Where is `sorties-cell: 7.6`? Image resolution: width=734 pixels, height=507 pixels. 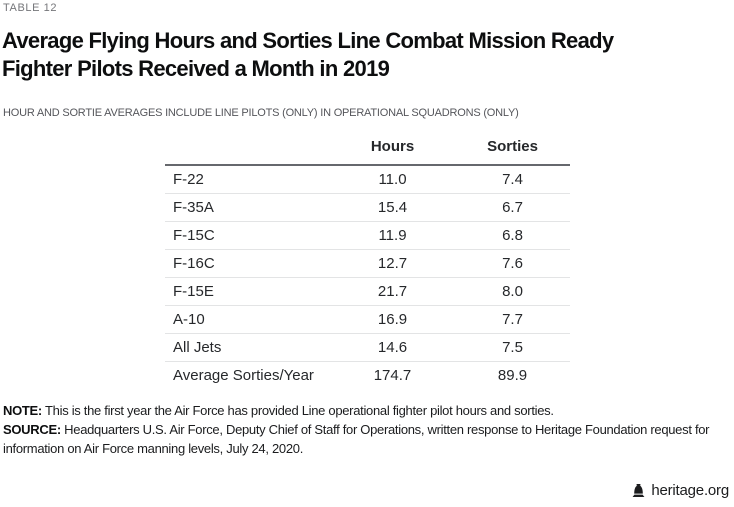
sorties-cell: 7.6 is located at coordinates (512, 263).